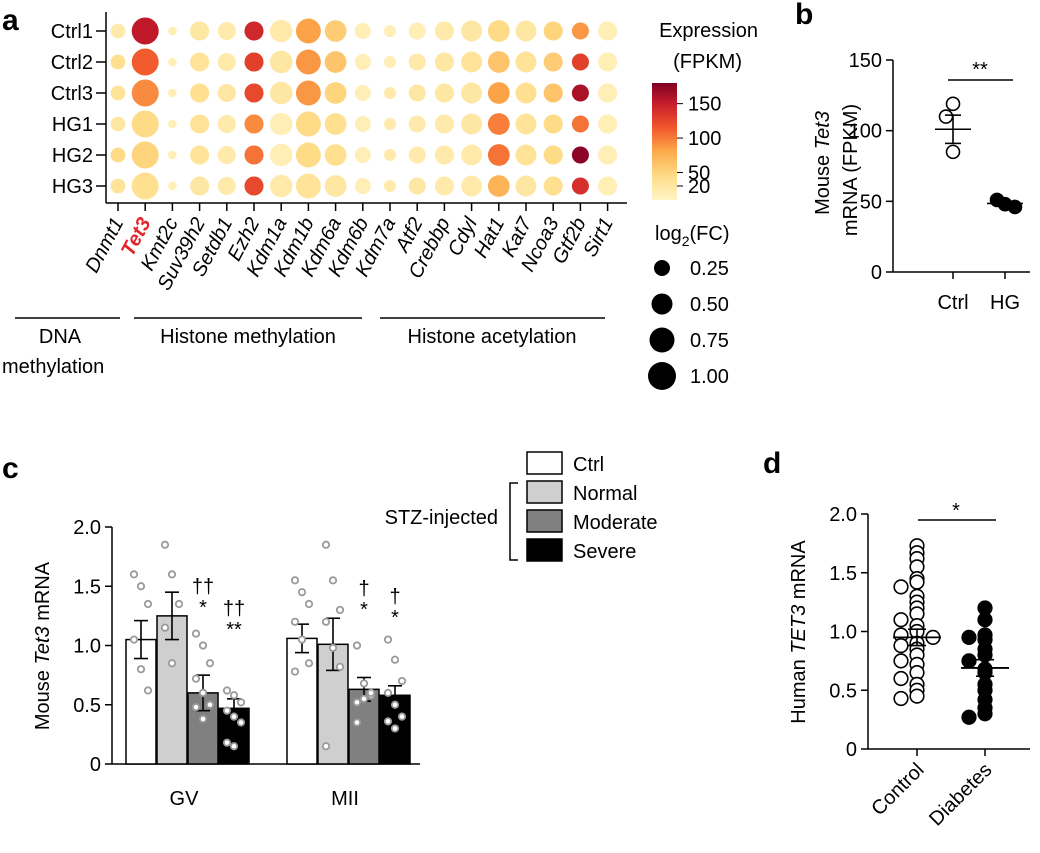 The height and width of the screenshot is (853, 1040). Describe the element at coordinates (980, 70) in the screenshot. I see `b-significance: **` at that location.